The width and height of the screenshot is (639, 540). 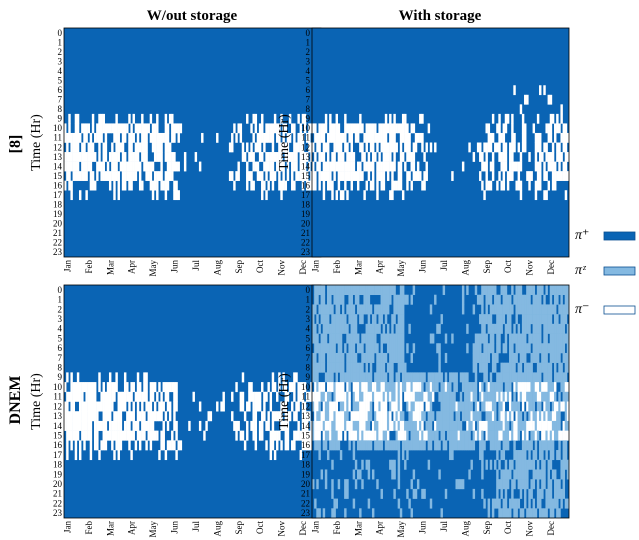 I want to click on y-tick-label: 22, so click(x=57, y=503).